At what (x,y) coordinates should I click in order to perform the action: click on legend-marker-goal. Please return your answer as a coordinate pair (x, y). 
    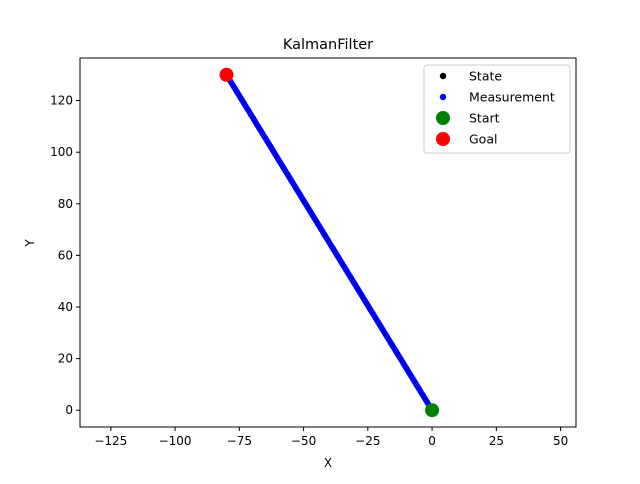
    Looking at the image, I should click on (443, 139).